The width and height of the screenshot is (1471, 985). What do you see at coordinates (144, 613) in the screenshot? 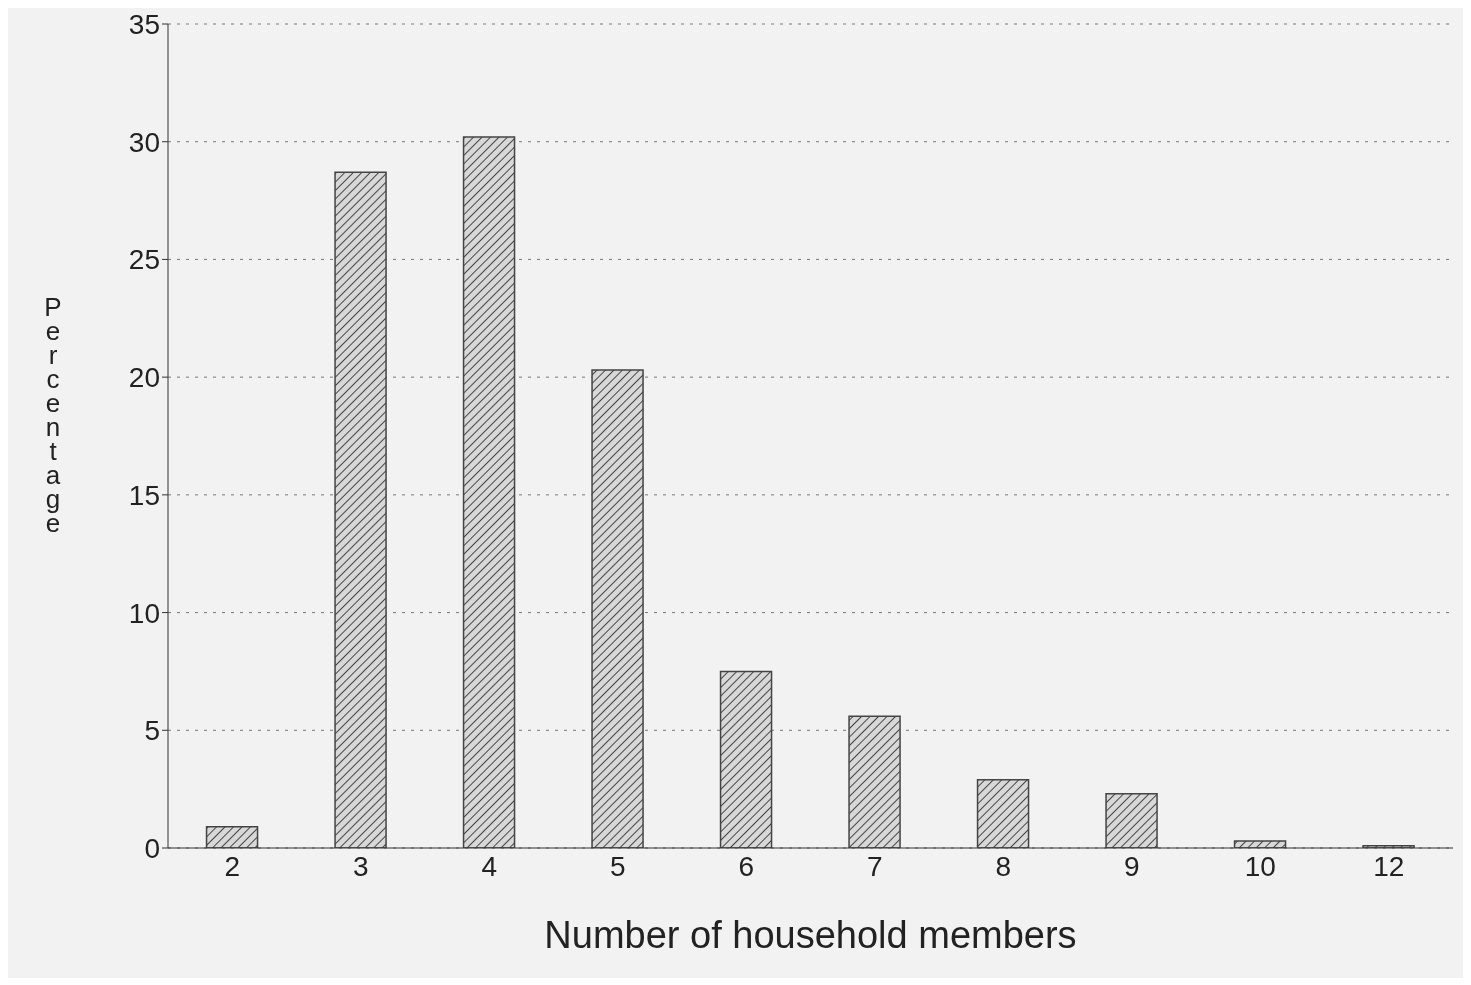
I see `y-tick-label: 10` at bounding box center [144, 613].